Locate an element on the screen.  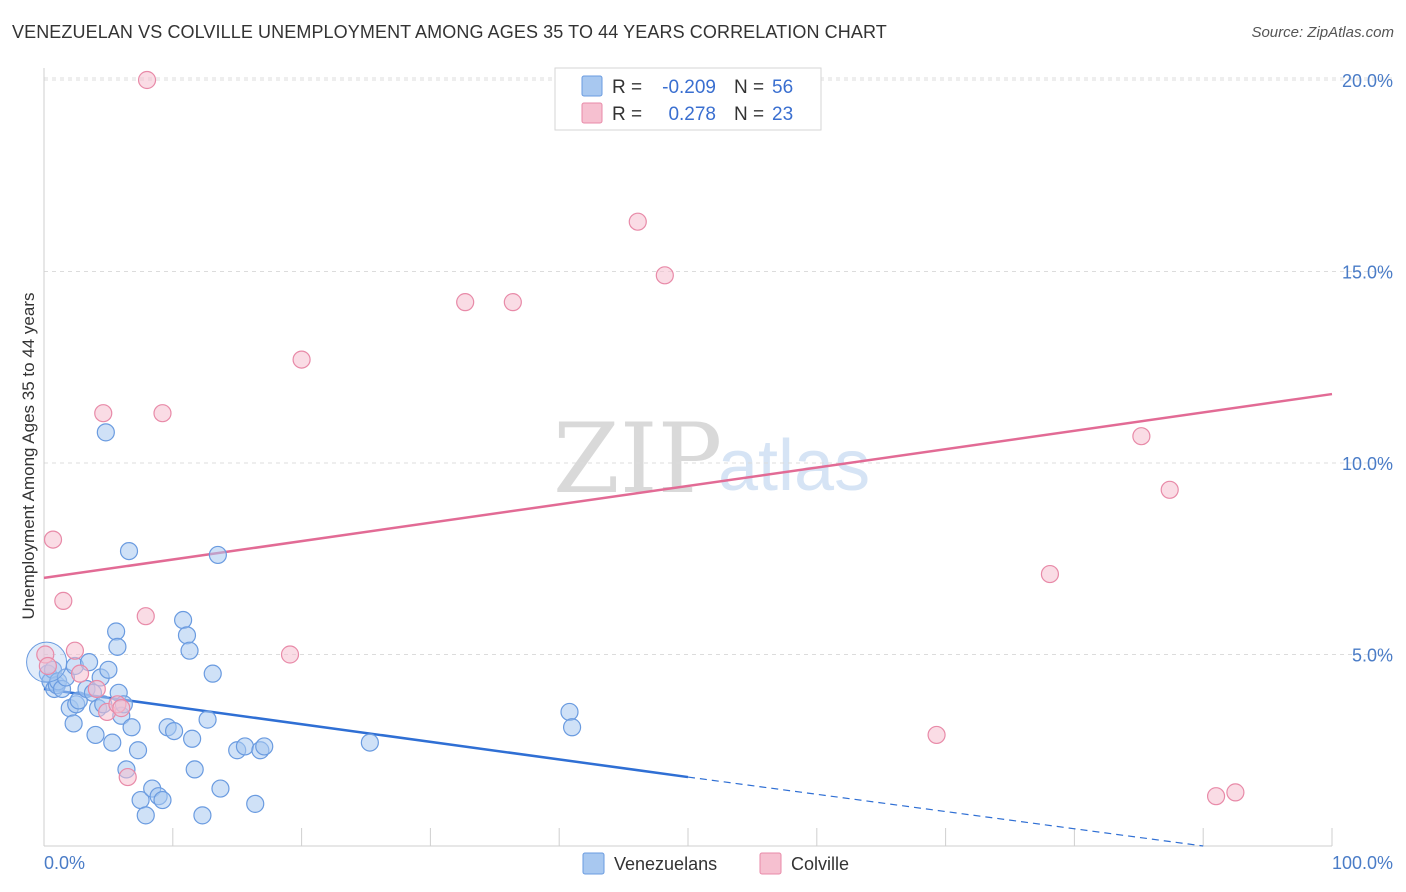
bottom-legend: Venezuelans Colville is located at coordinates (715, 863).